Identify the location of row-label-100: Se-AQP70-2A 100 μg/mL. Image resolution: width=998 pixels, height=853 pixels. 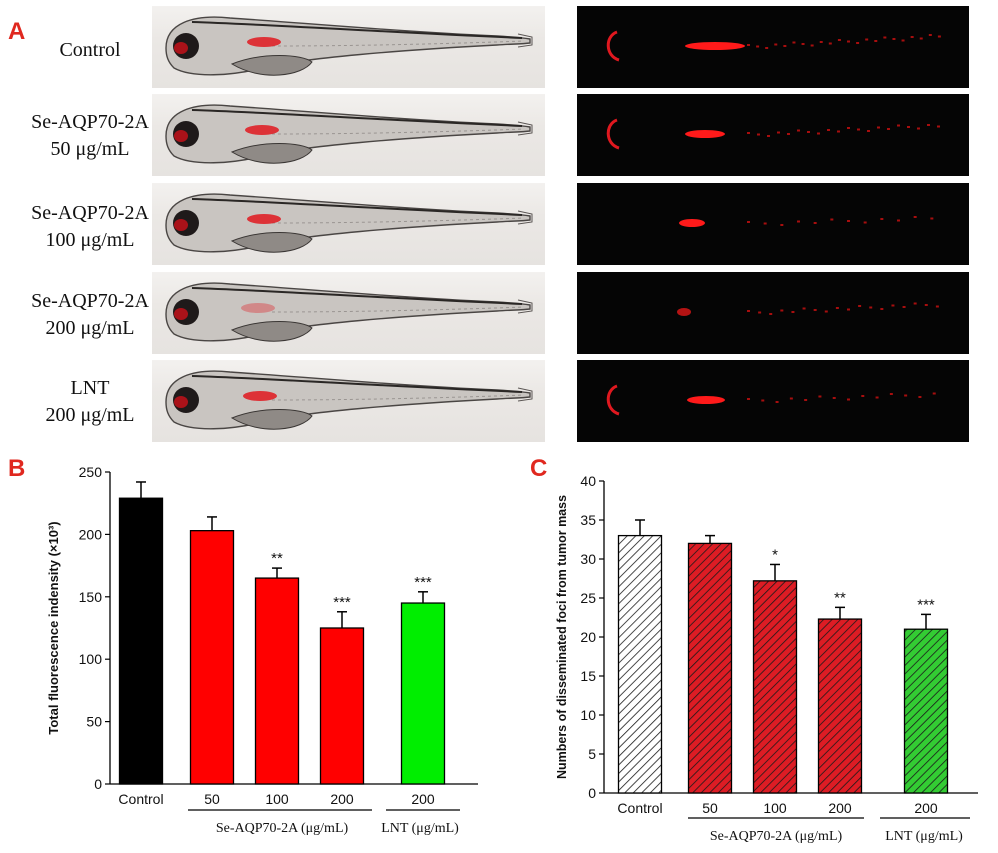
(90, 226).